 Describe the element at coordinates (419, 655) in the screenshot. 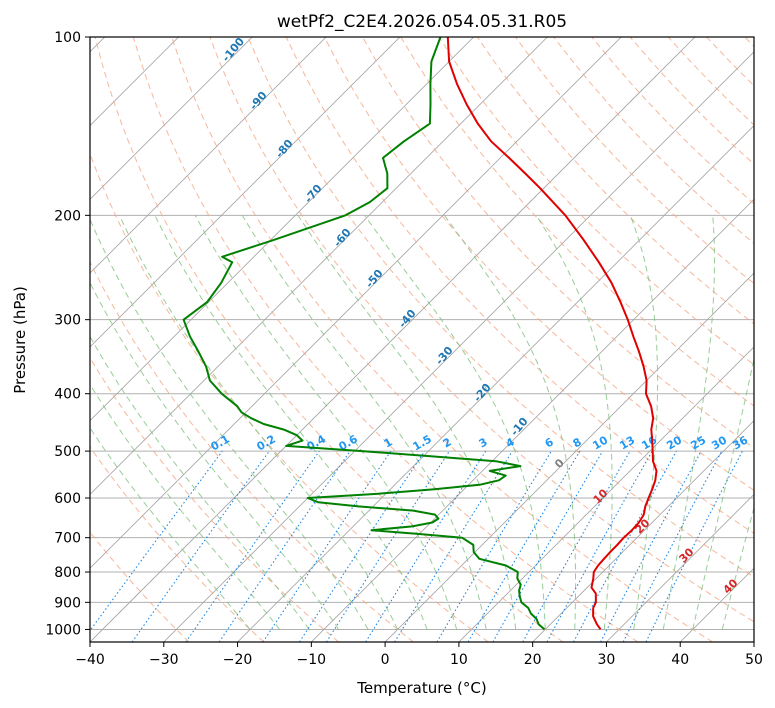

I see `x-axis-ticks: −40 −30 −20 −10 0 10 20 30 40 50` at that location.